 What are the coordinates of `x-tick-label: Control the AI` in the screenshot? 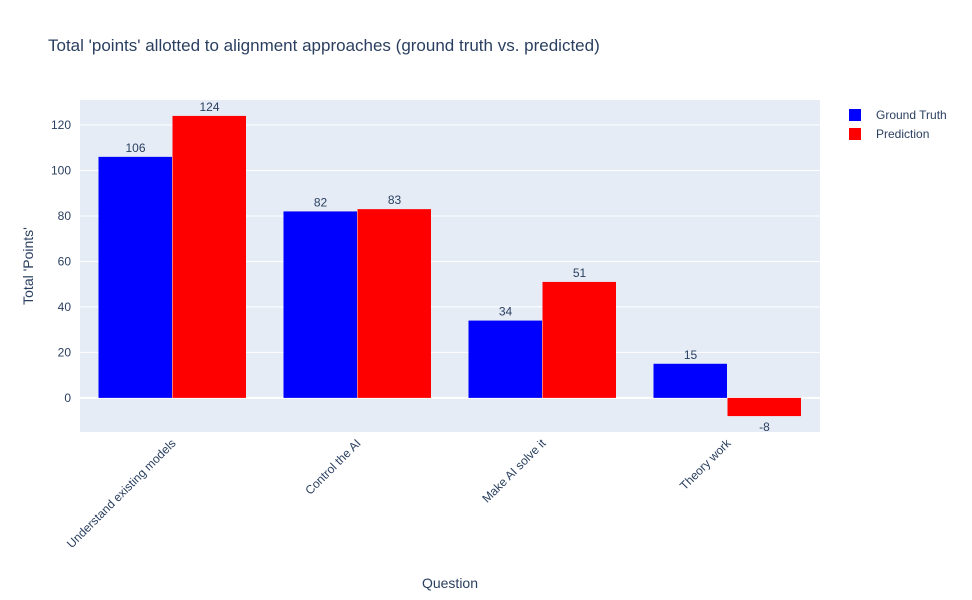 It's located at (332, 466).